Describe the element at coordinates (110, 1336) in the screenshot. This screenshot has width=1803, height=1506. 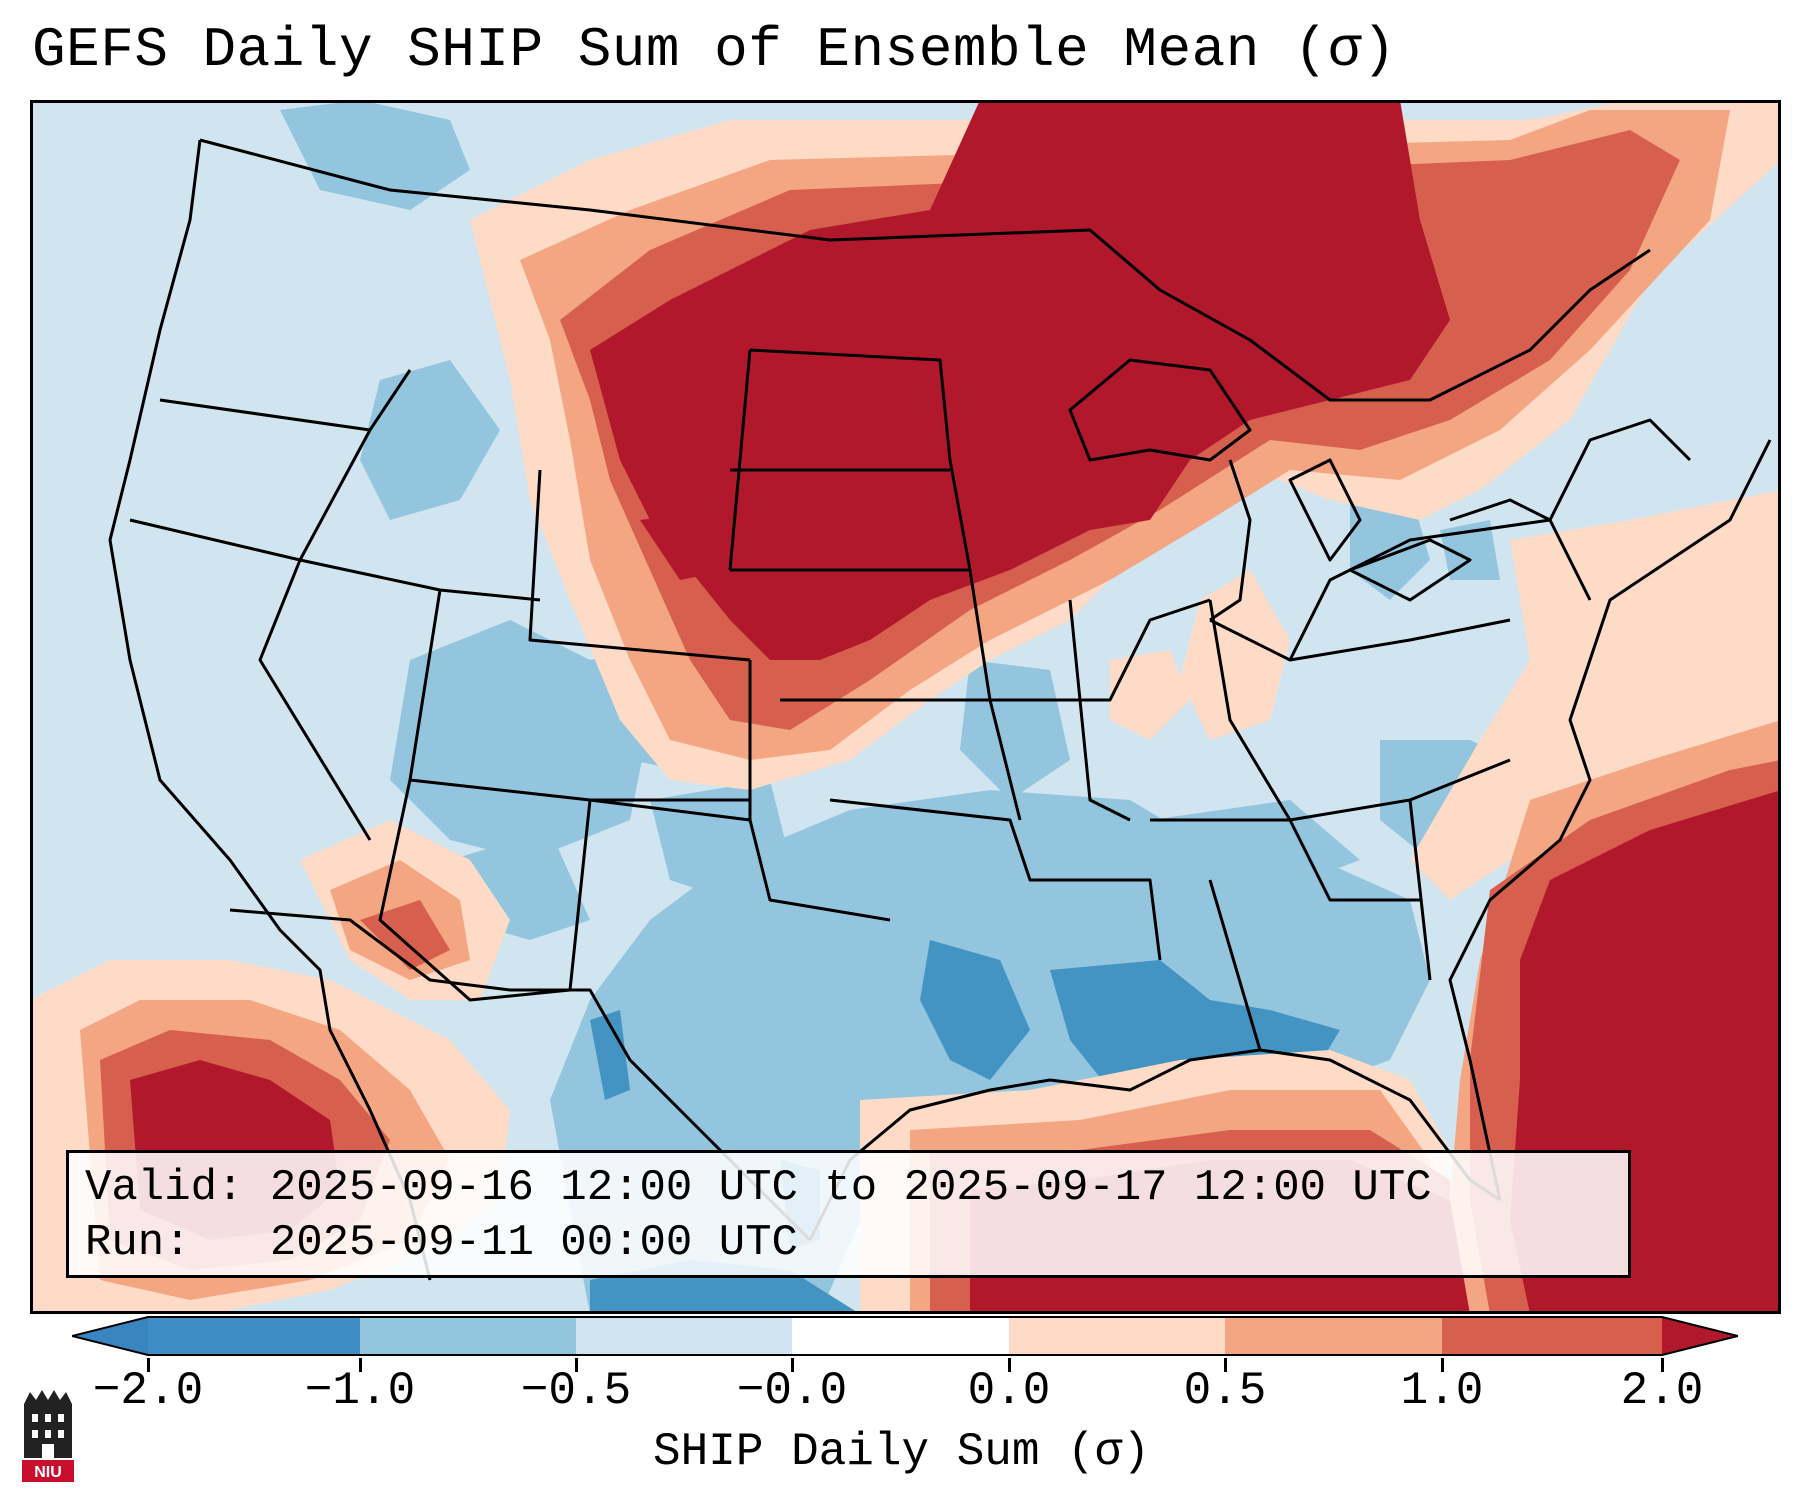
I see `colorbar-extend-low` at that location.